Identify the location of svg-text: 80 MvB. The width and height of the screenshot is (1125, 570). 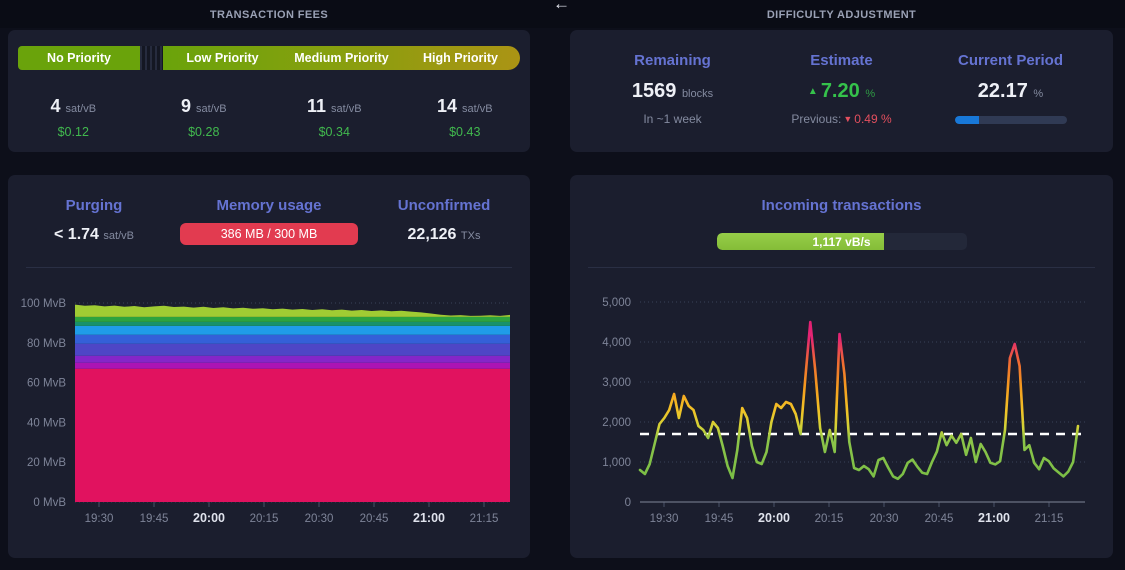
(46, 344).